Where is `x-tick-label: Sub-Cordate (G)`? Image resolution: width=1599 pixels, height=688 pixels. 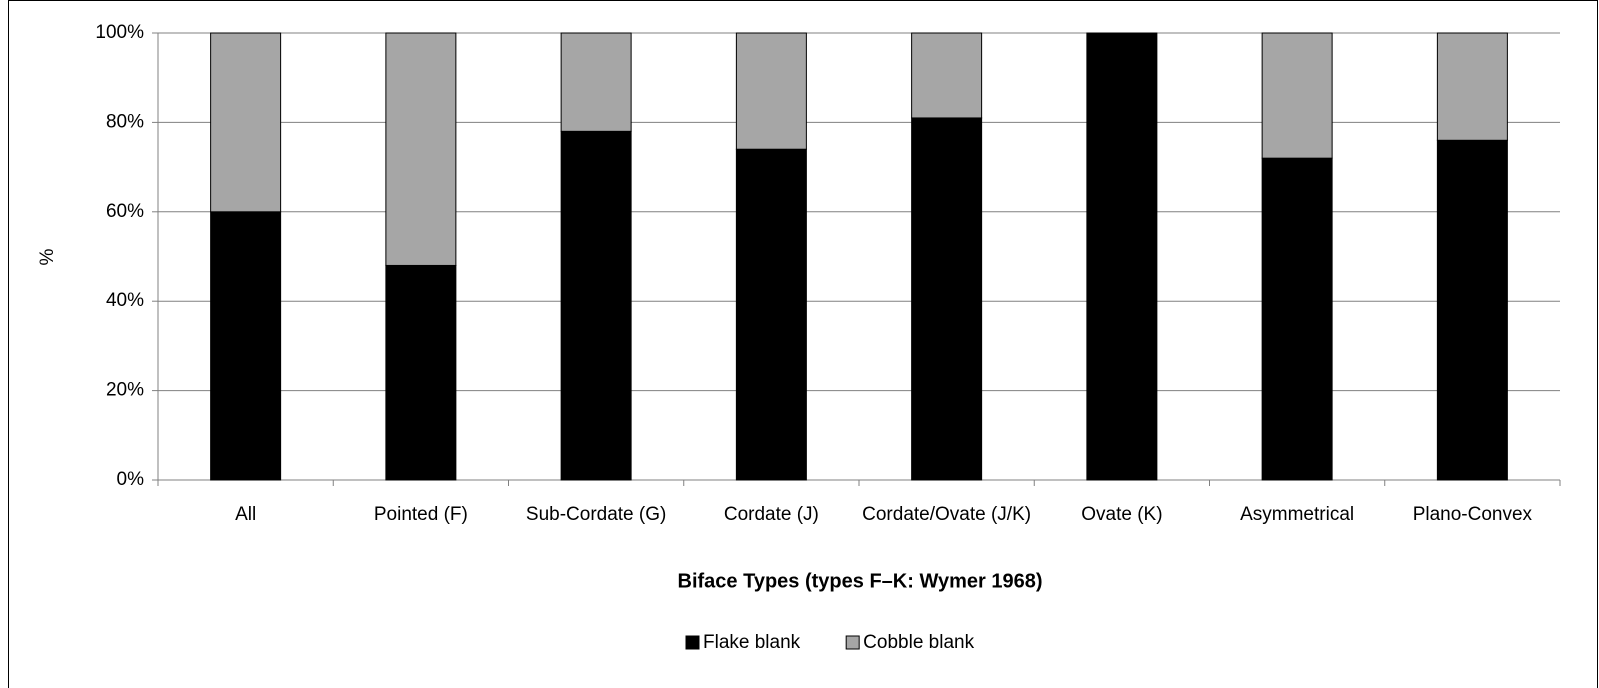
x-tick-label: Sub-Cordate (G) is located at coordinates (596, 514).